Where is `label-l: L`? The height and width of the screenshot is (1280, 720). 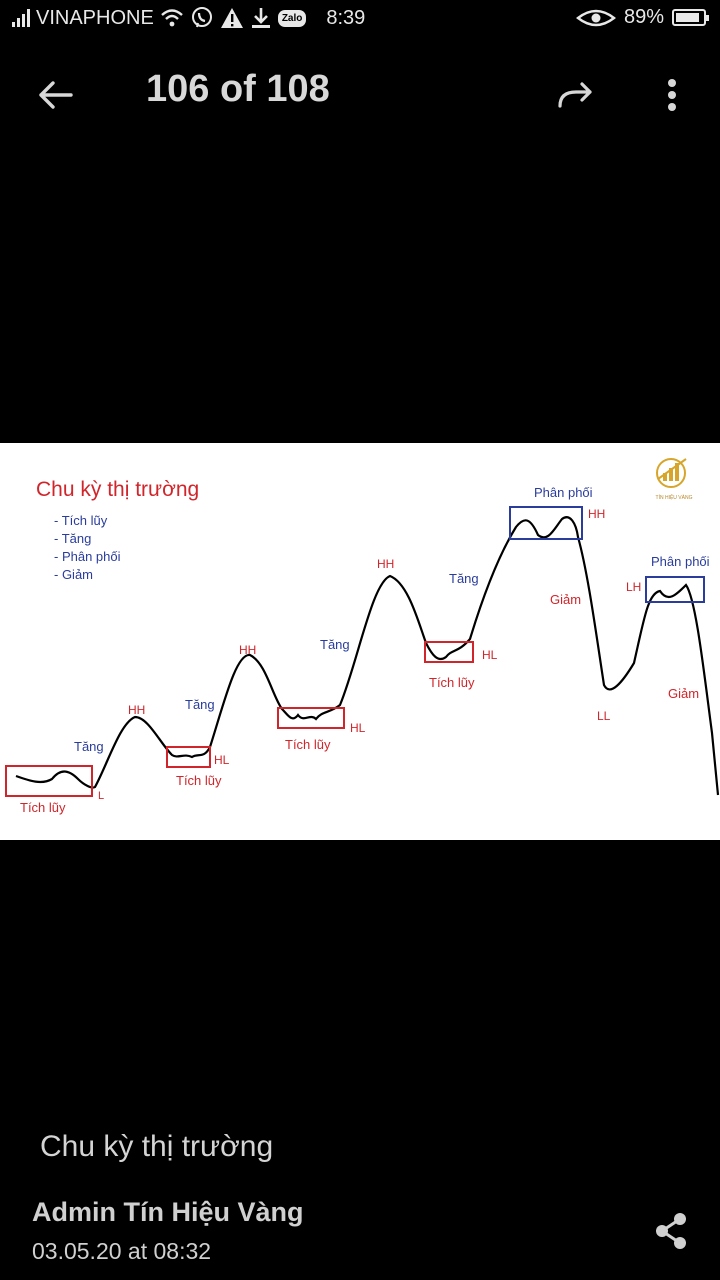
label-l: L is located at coordinates (101, 796).